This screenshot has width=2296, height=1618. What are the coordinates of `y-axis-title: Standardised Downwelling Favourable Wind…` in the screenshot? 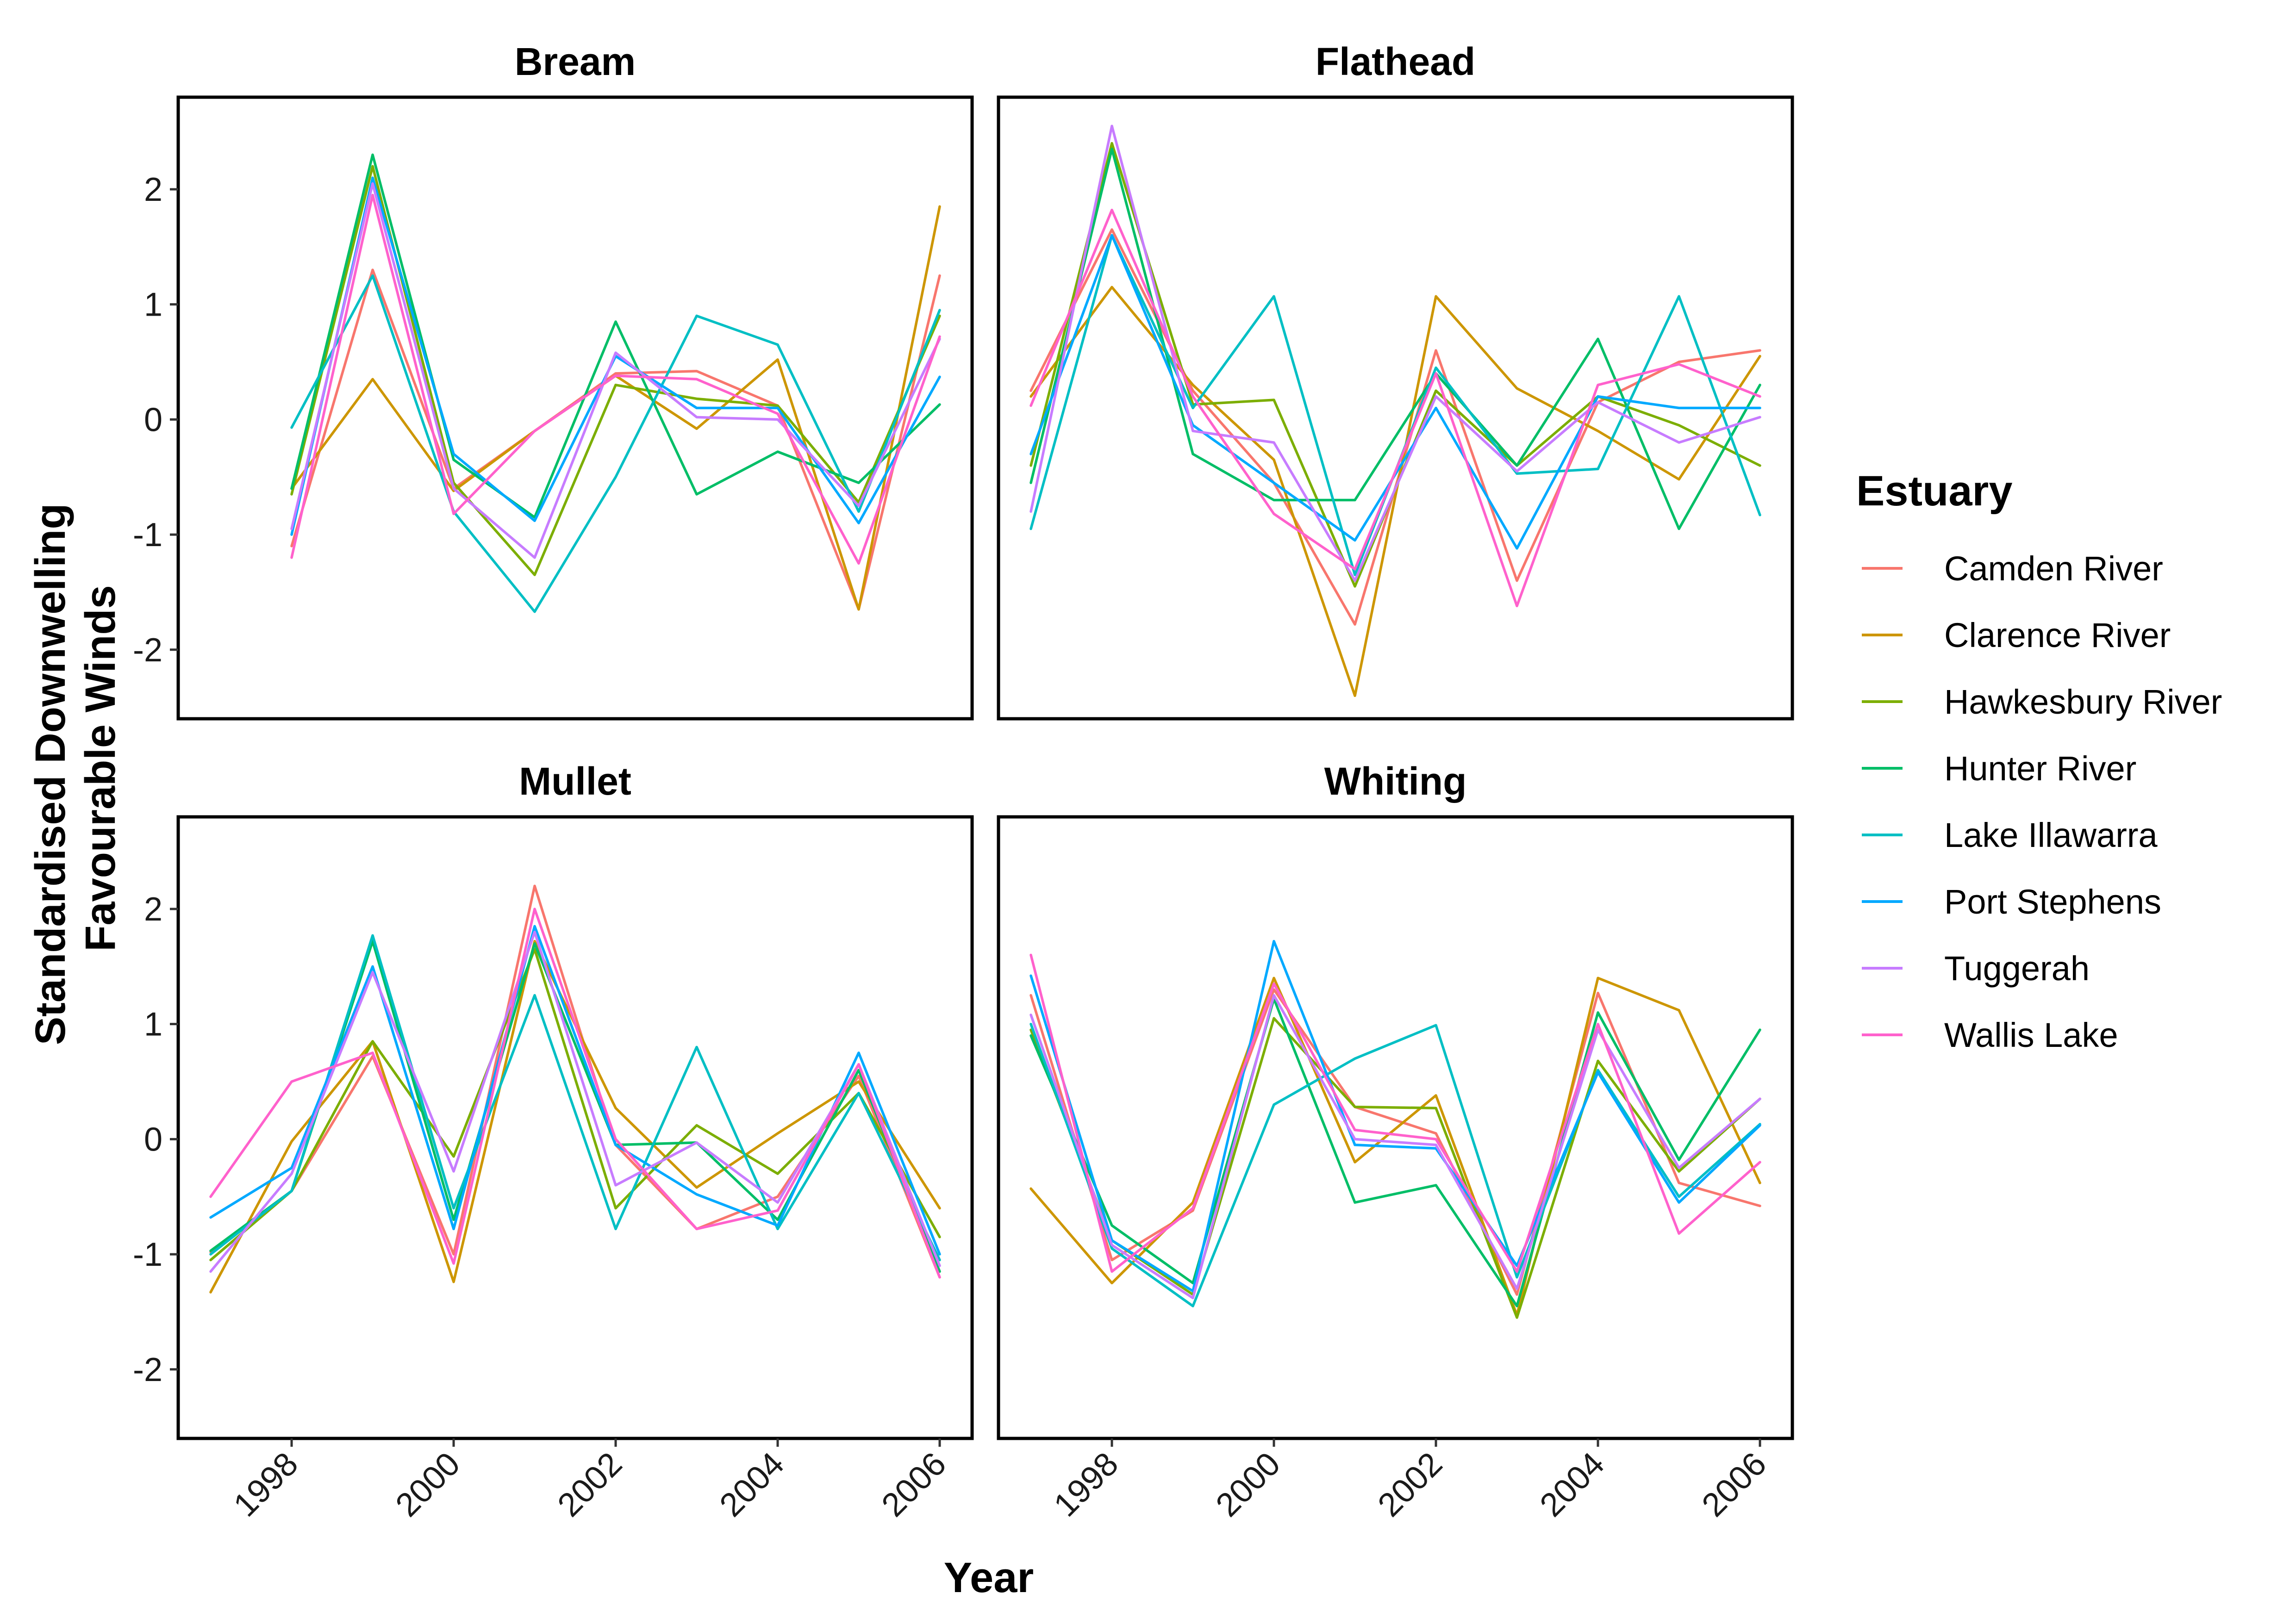 It's located at (75, 768).